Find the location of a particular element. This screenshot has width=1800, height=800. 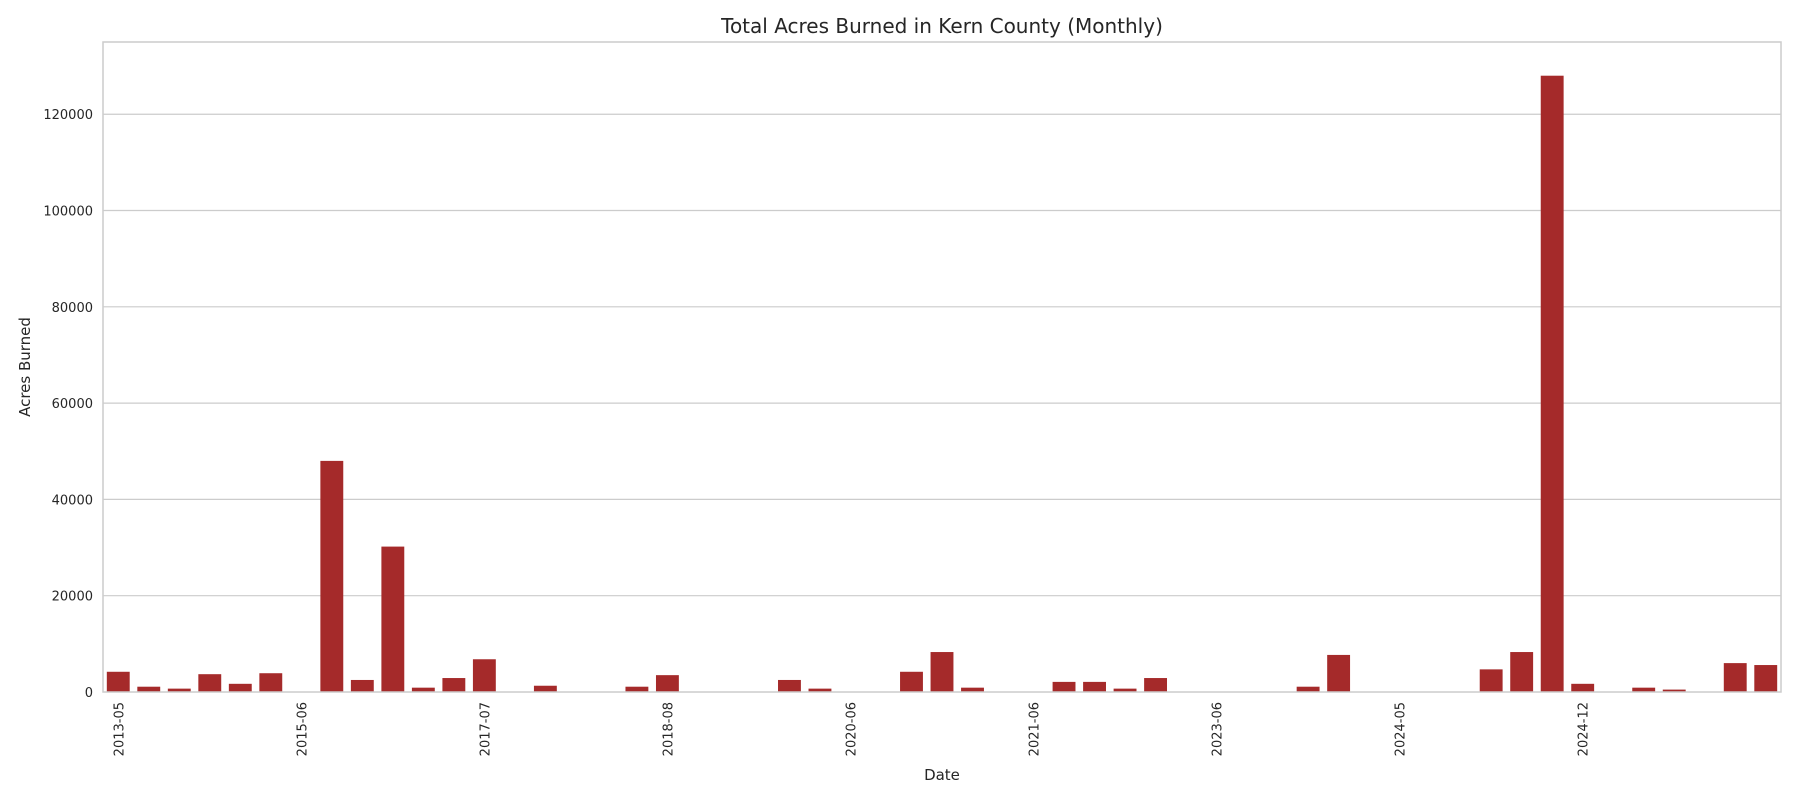

x-tick-label: 2020-06 is located at coordinates (851, 729).